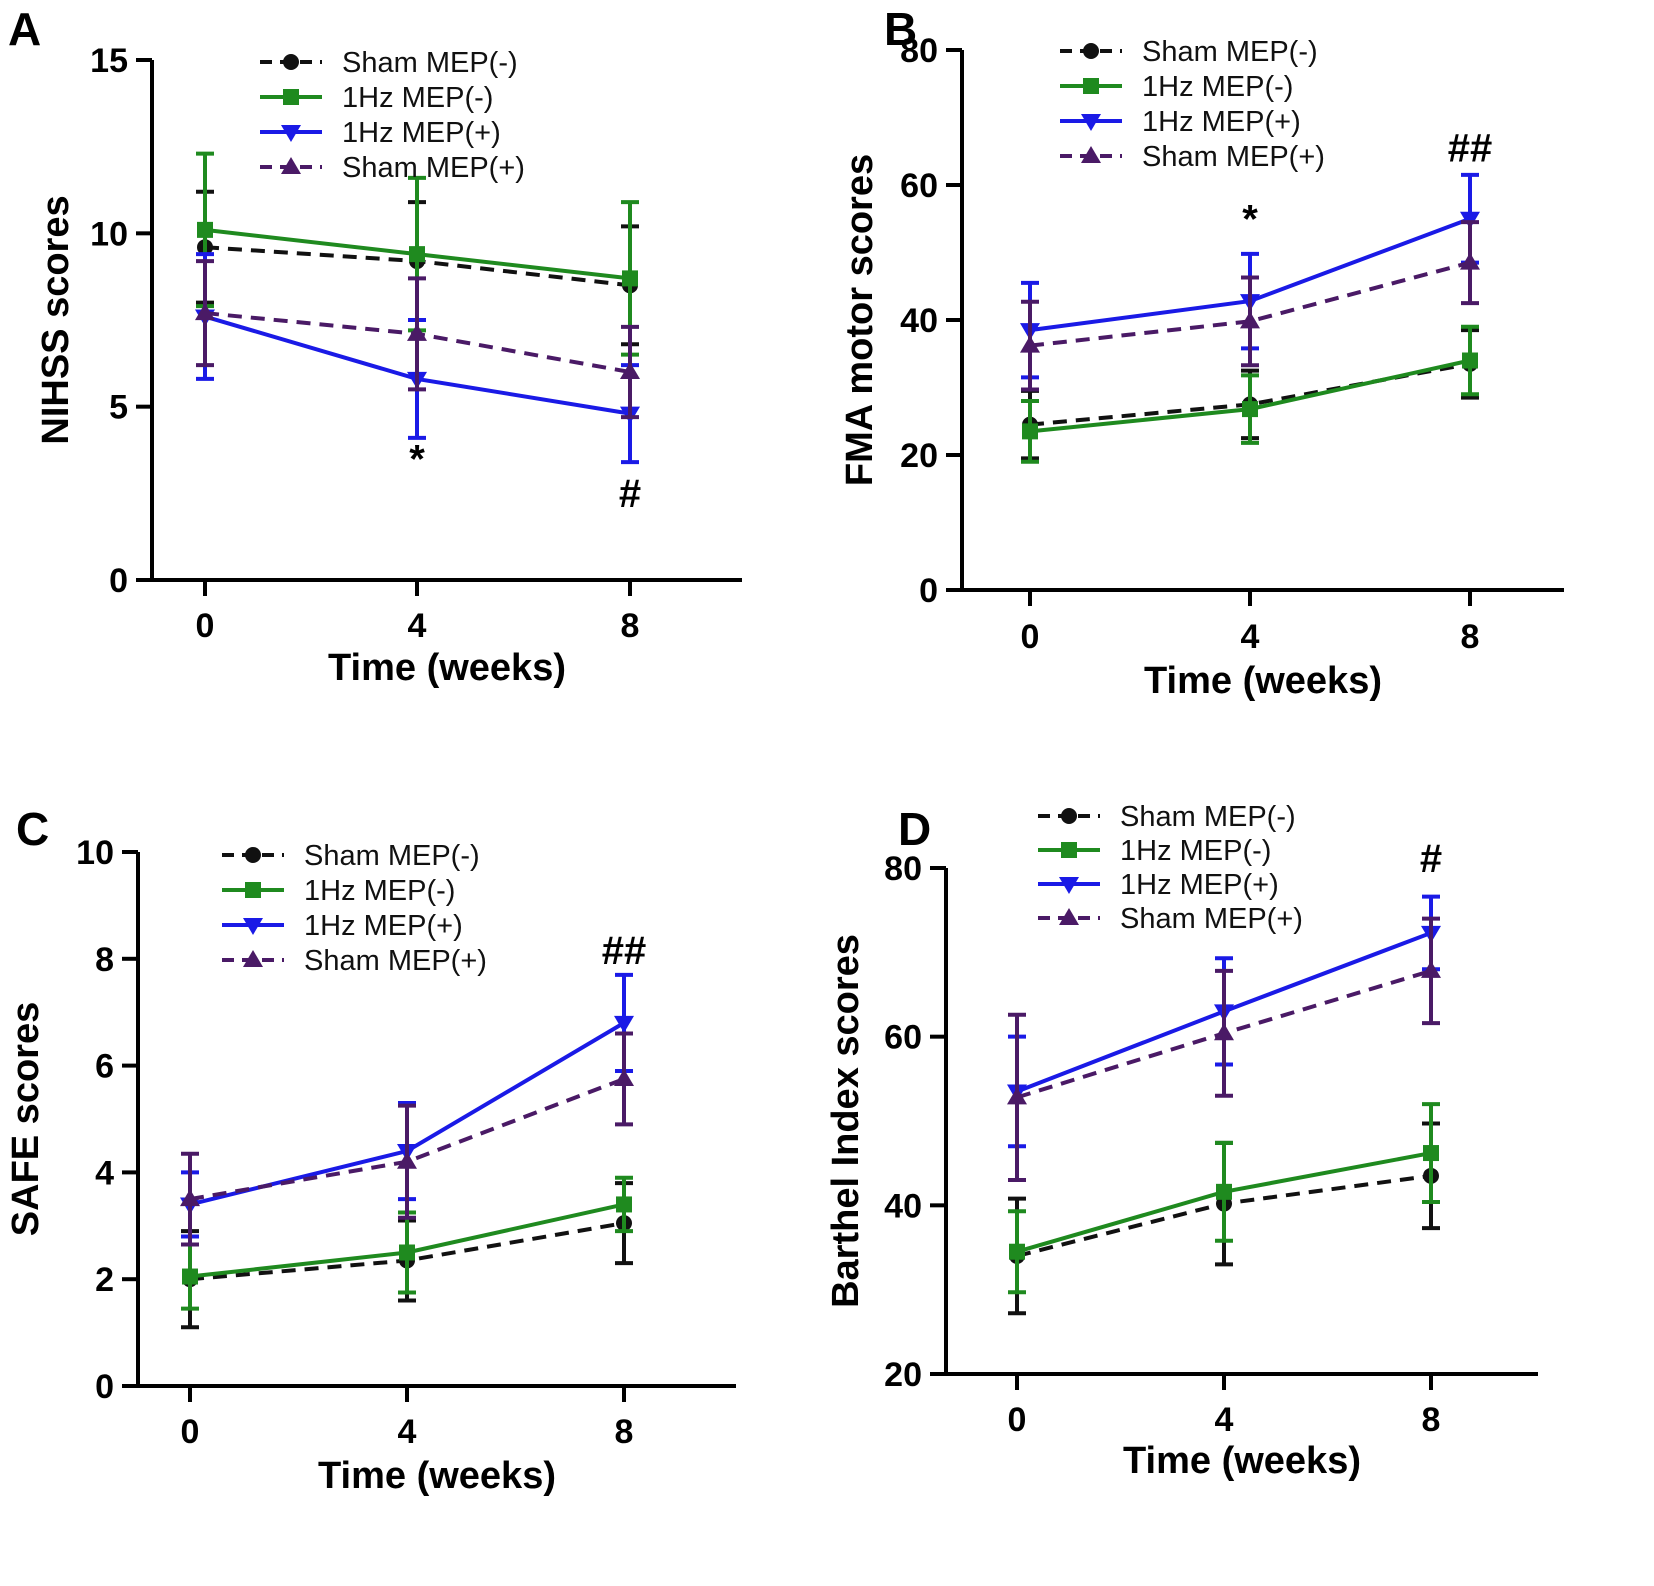  What do you see at coordinates (26, 1119) in the screenshot?
I see `y-axis-title: SAFE scores` at bounding box center [26, 1119].